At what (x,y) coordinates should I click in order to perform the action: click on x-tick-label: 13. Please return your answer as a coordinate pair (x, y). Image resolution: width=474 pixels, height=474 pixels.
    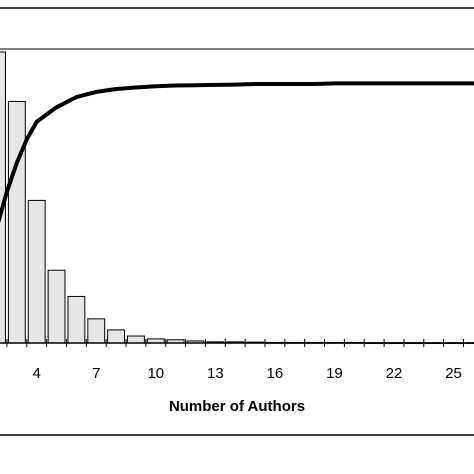
    Looking at the image, I should click on (215, 373).